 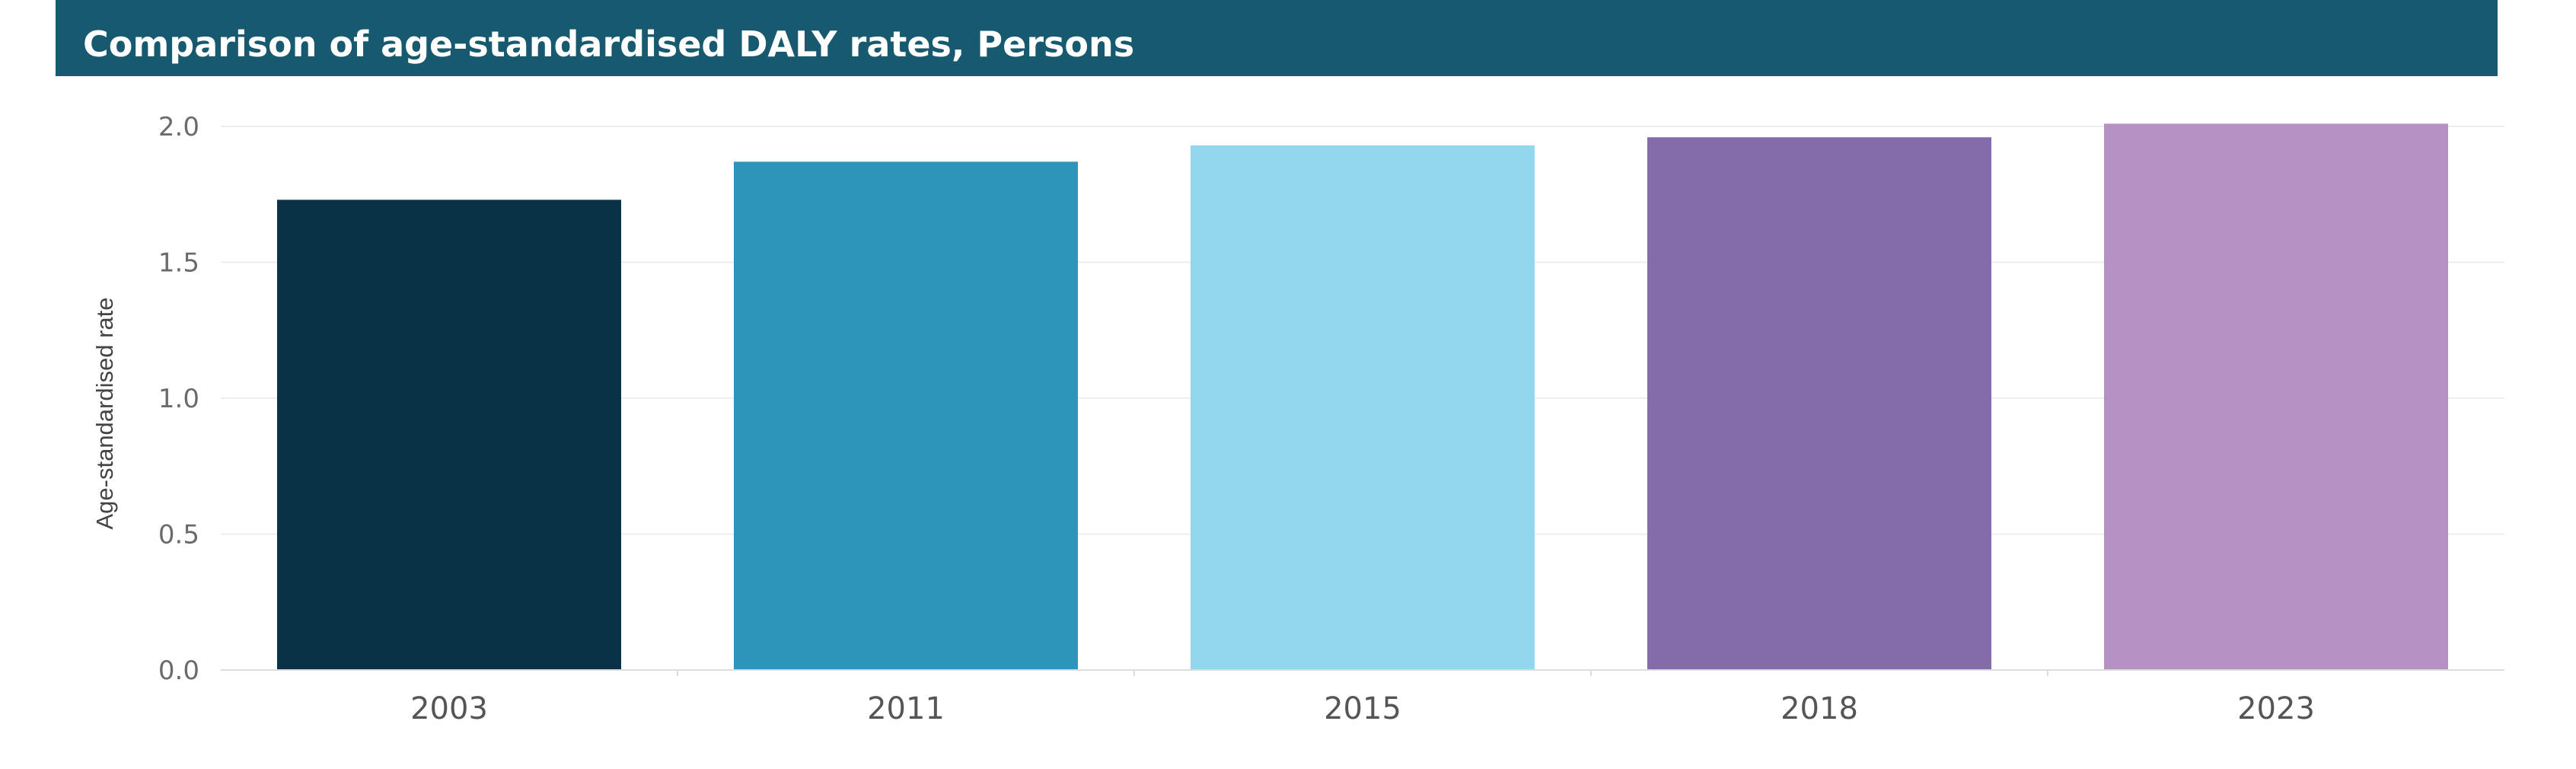 I want to click on y-tick-label: 1.0, so click(x=178, y=399).